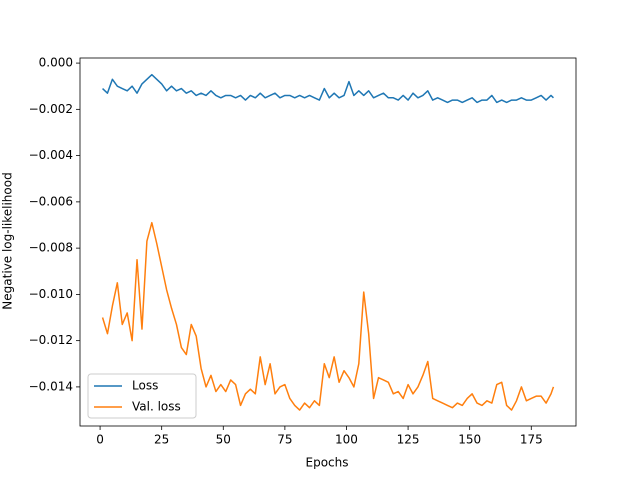 The width and height of the screenshot is (640, 480). I want to click on y-tick-label: −0.012, so click(51, 340).